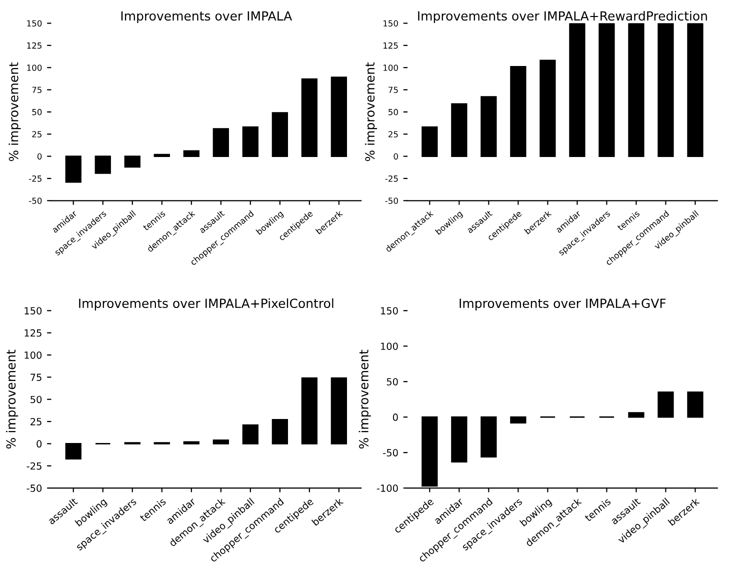 This screenshot has height=581, width=732. What do you see at coordinates (387, 488) in the screenshot?
I see `y-tick-label: -100` at bounding box center [387, 488].